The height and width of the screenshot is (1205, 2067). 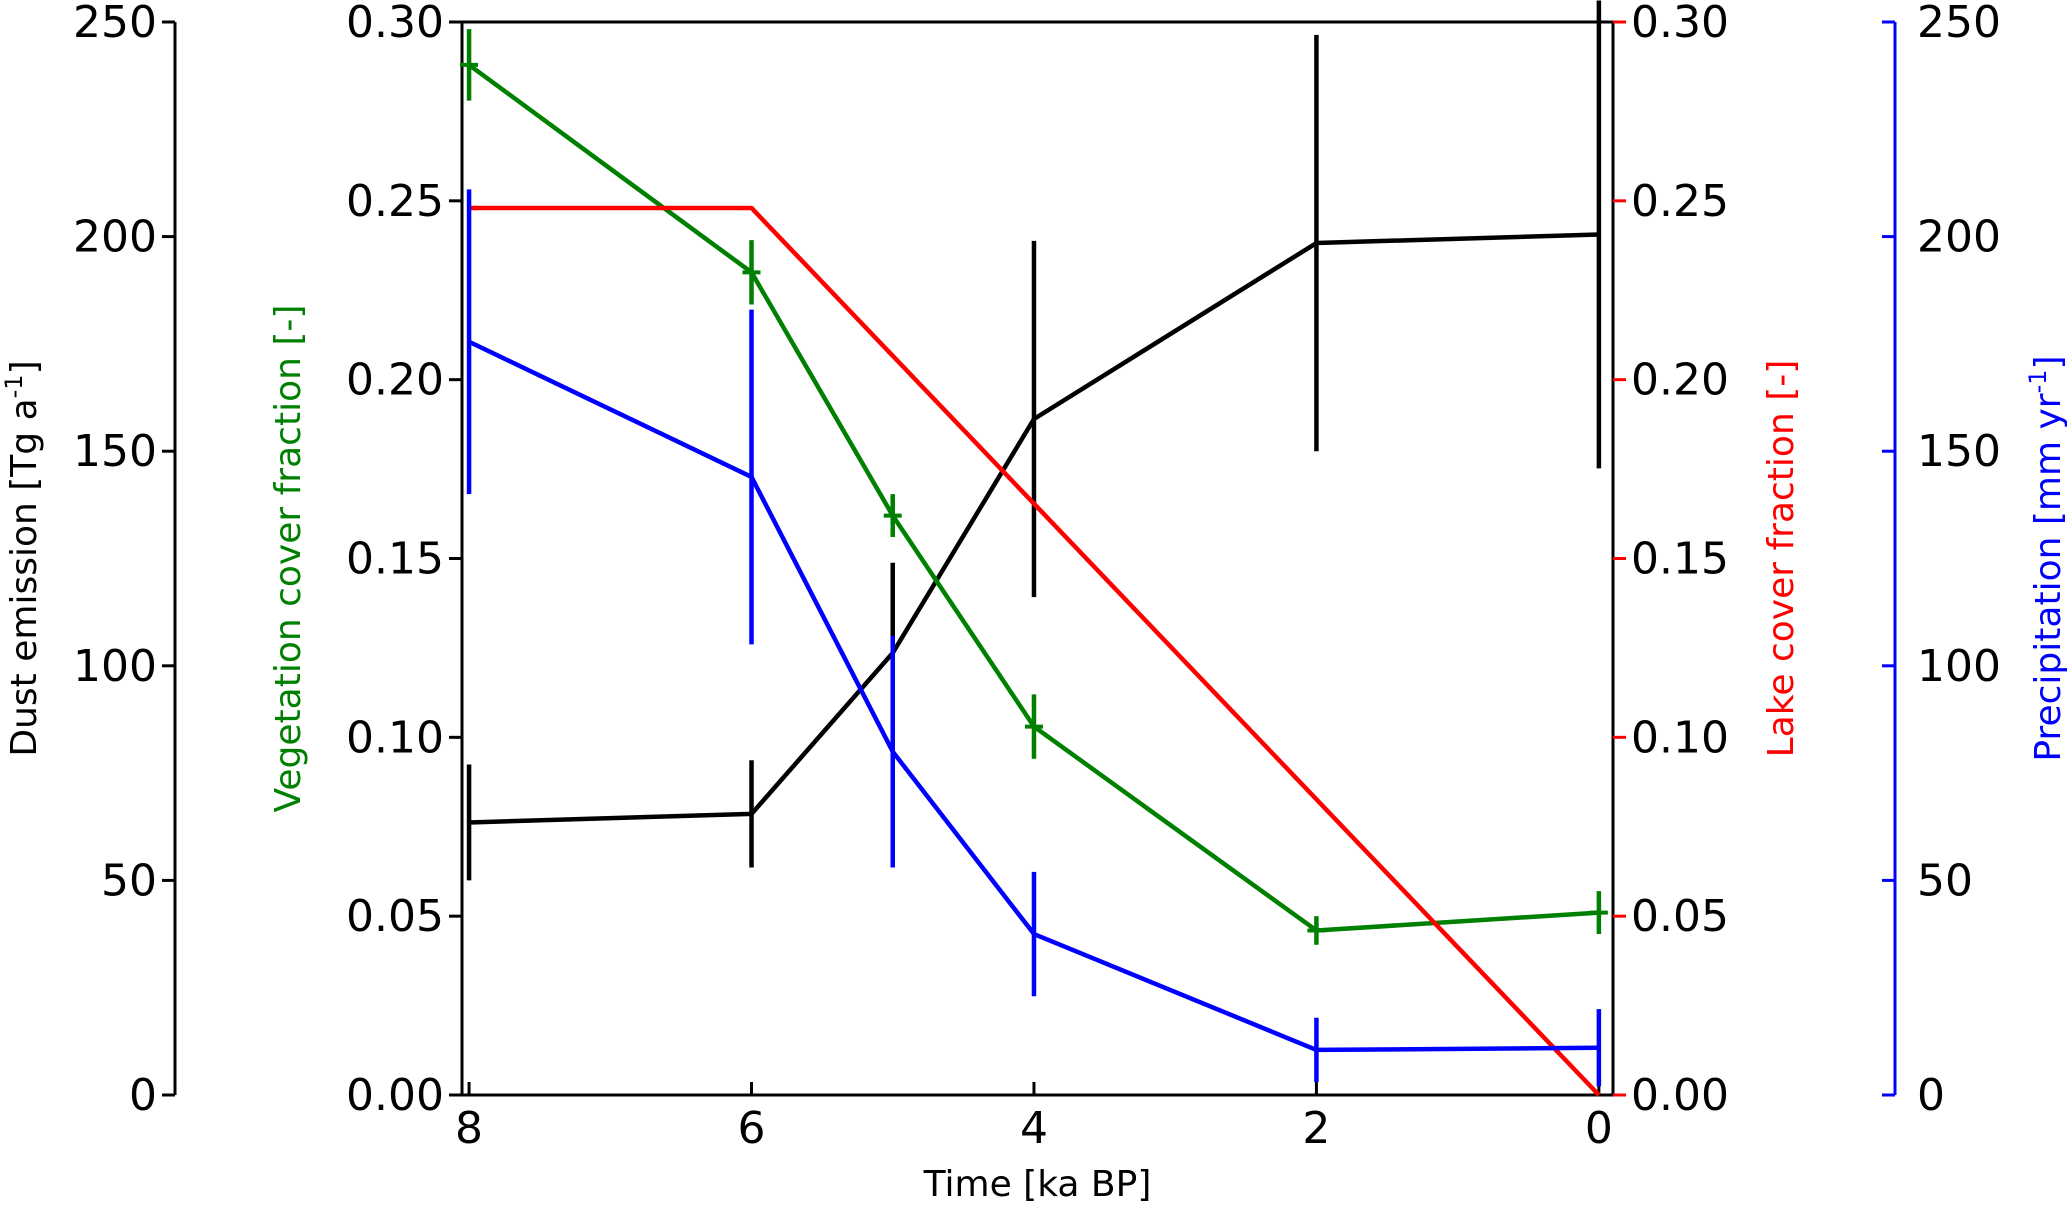 What do you see at coordinates (1945, 880) in the screenshot?
I see `precip-tick-label: 50` at bounding box center [1945, 880].